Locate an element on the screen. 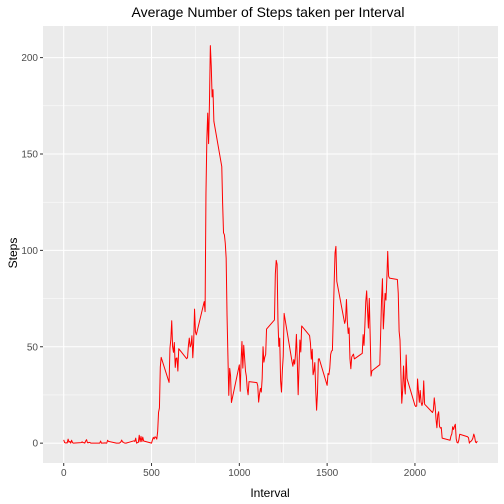 This screenshot has width=504, height=504. x-axis-title: Interval is located at coordinates (269, 493).